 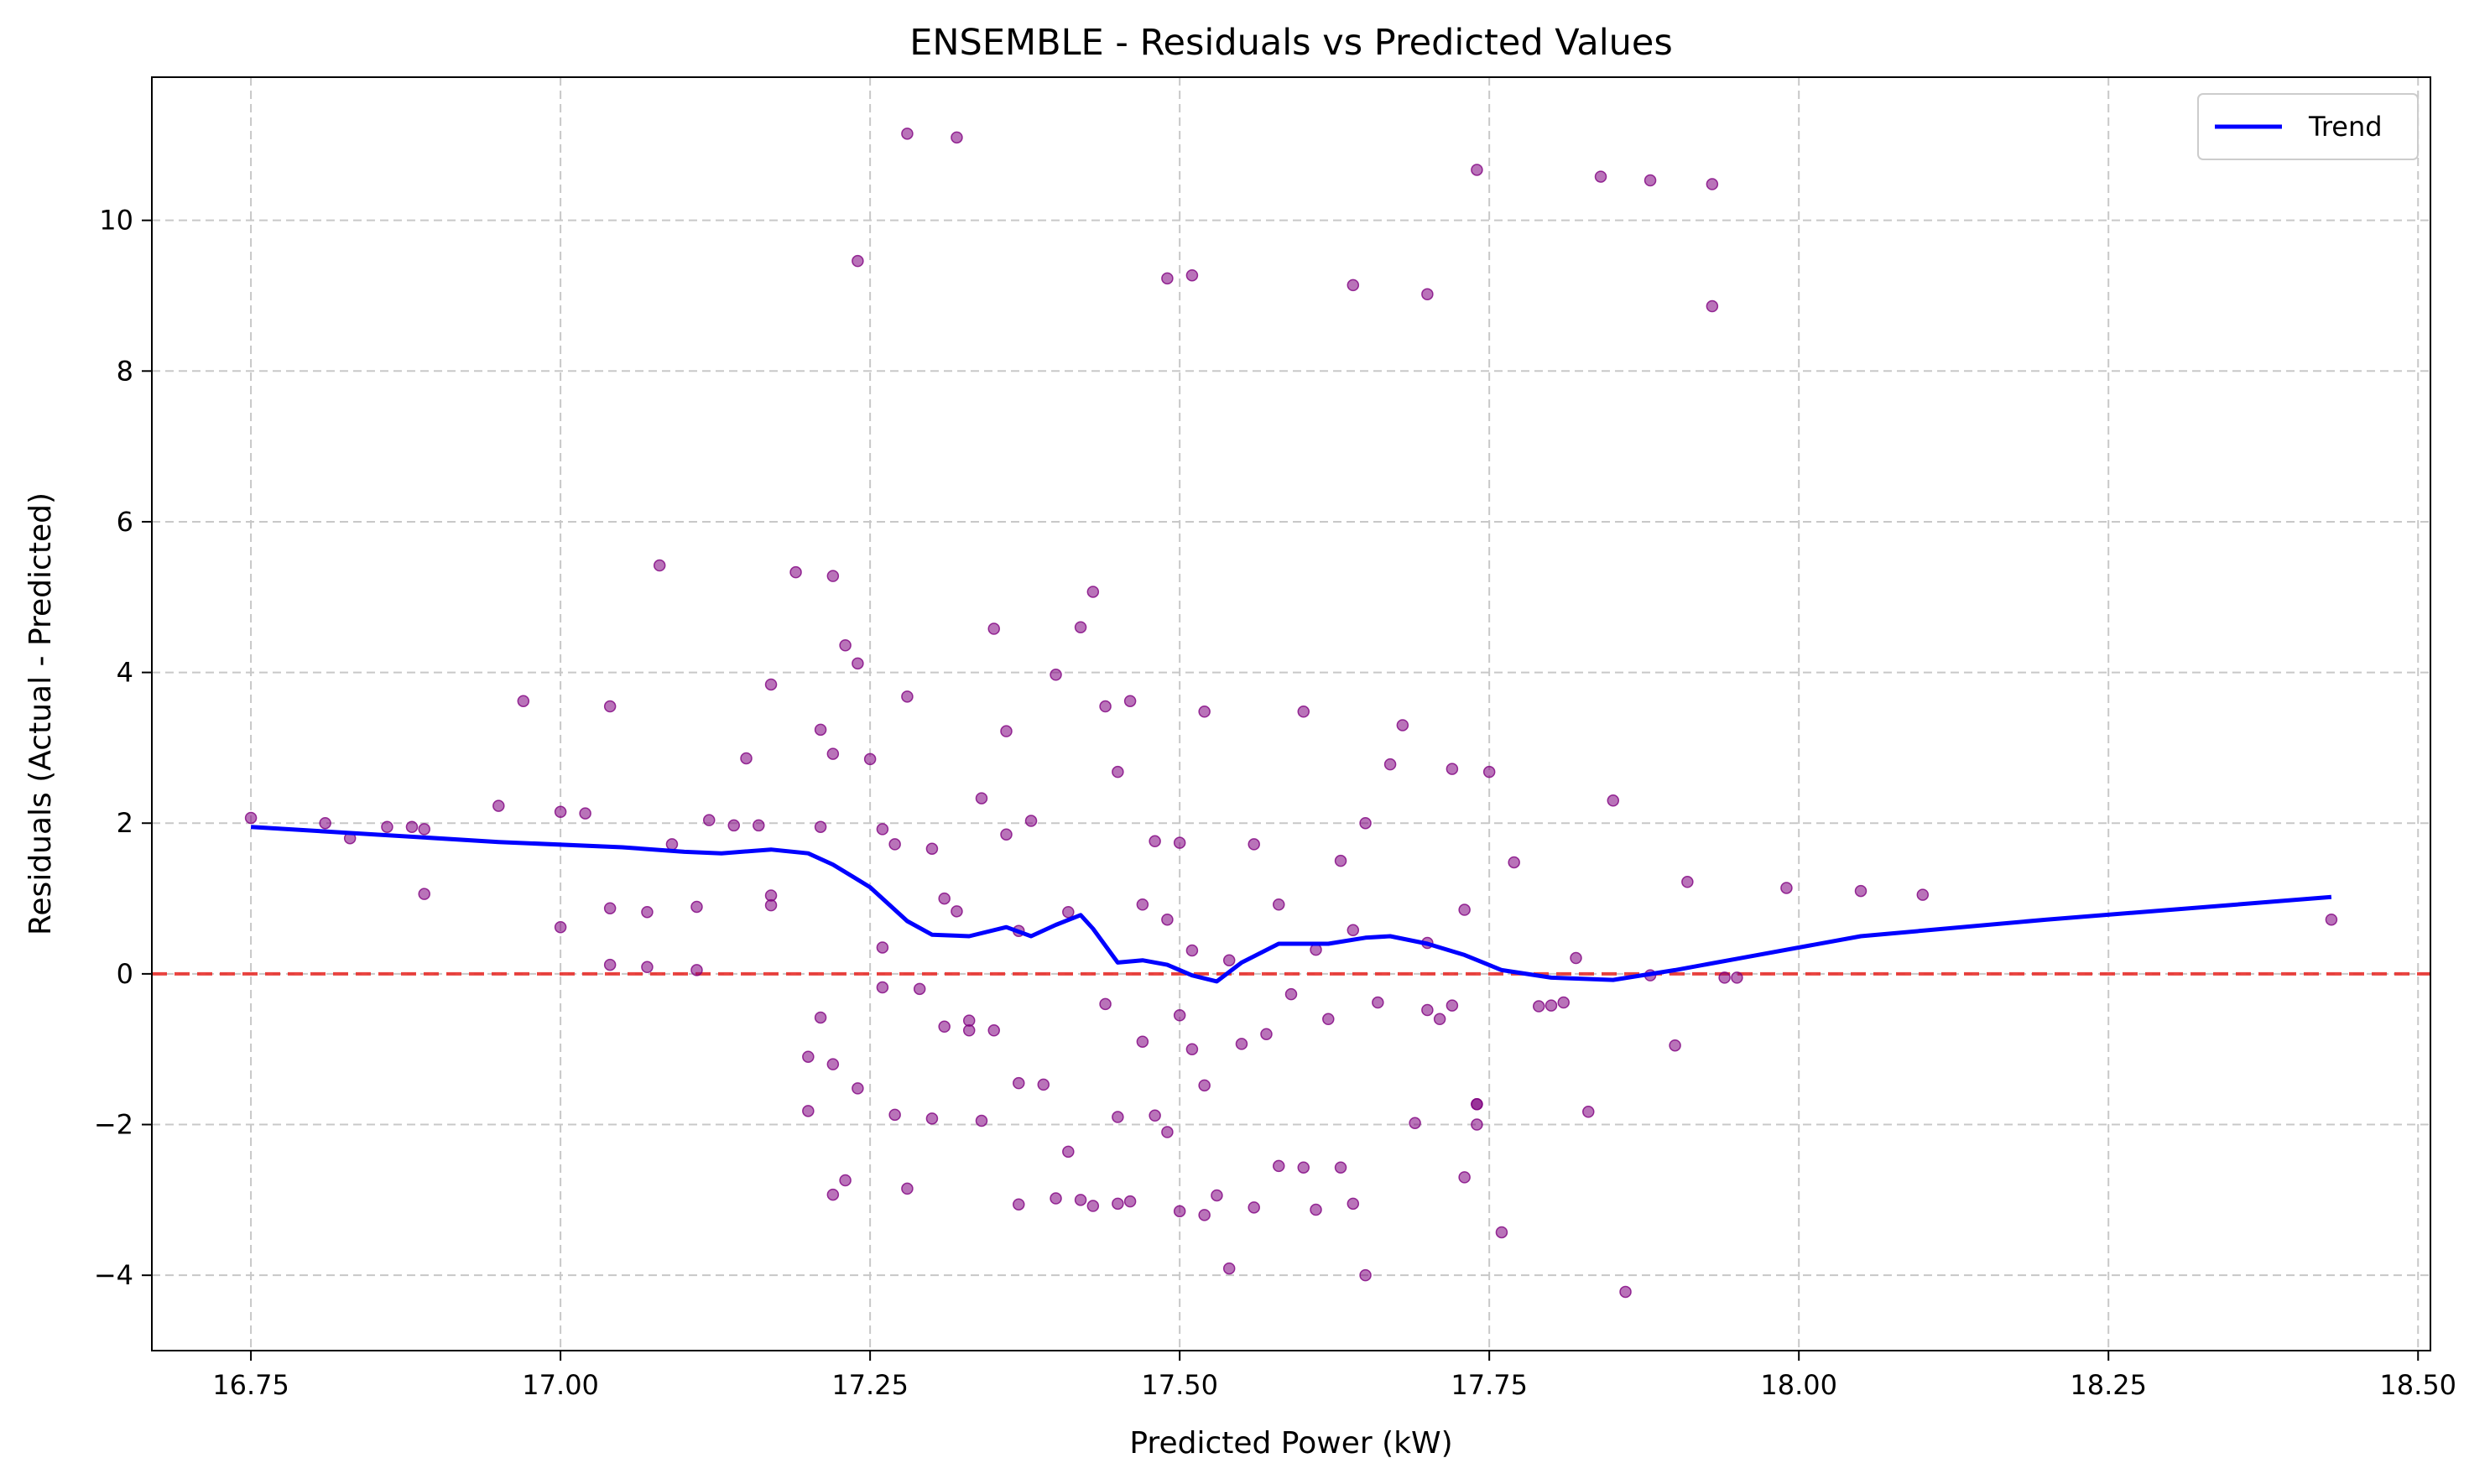 I want to click on x-axis-label: Predicted Power (kW), so click(x=1291, y=1443).